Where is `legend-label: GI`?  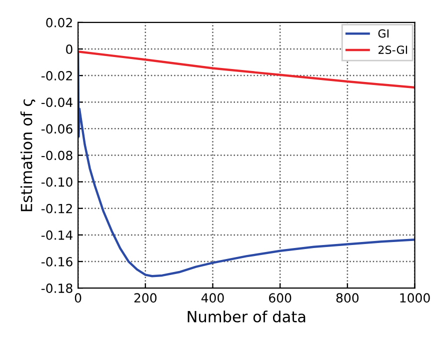 legend-label: GI is located at coordinates (383, 33).